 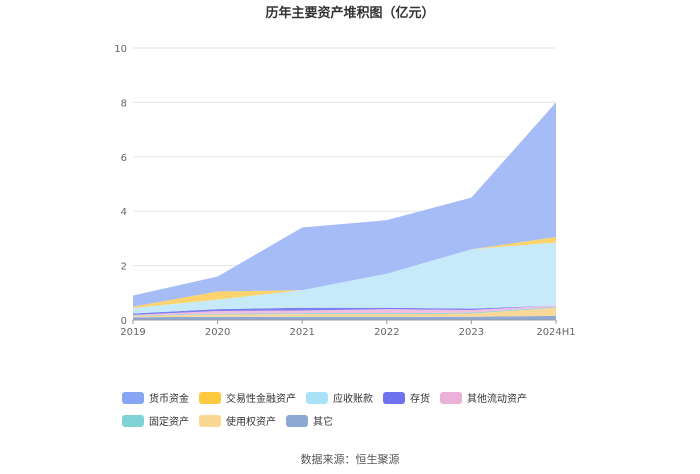 What do you see at coordinates (301, 332) in the screenshot?
I see `x-tick-label: 2021` at bounding box center [301, 332].